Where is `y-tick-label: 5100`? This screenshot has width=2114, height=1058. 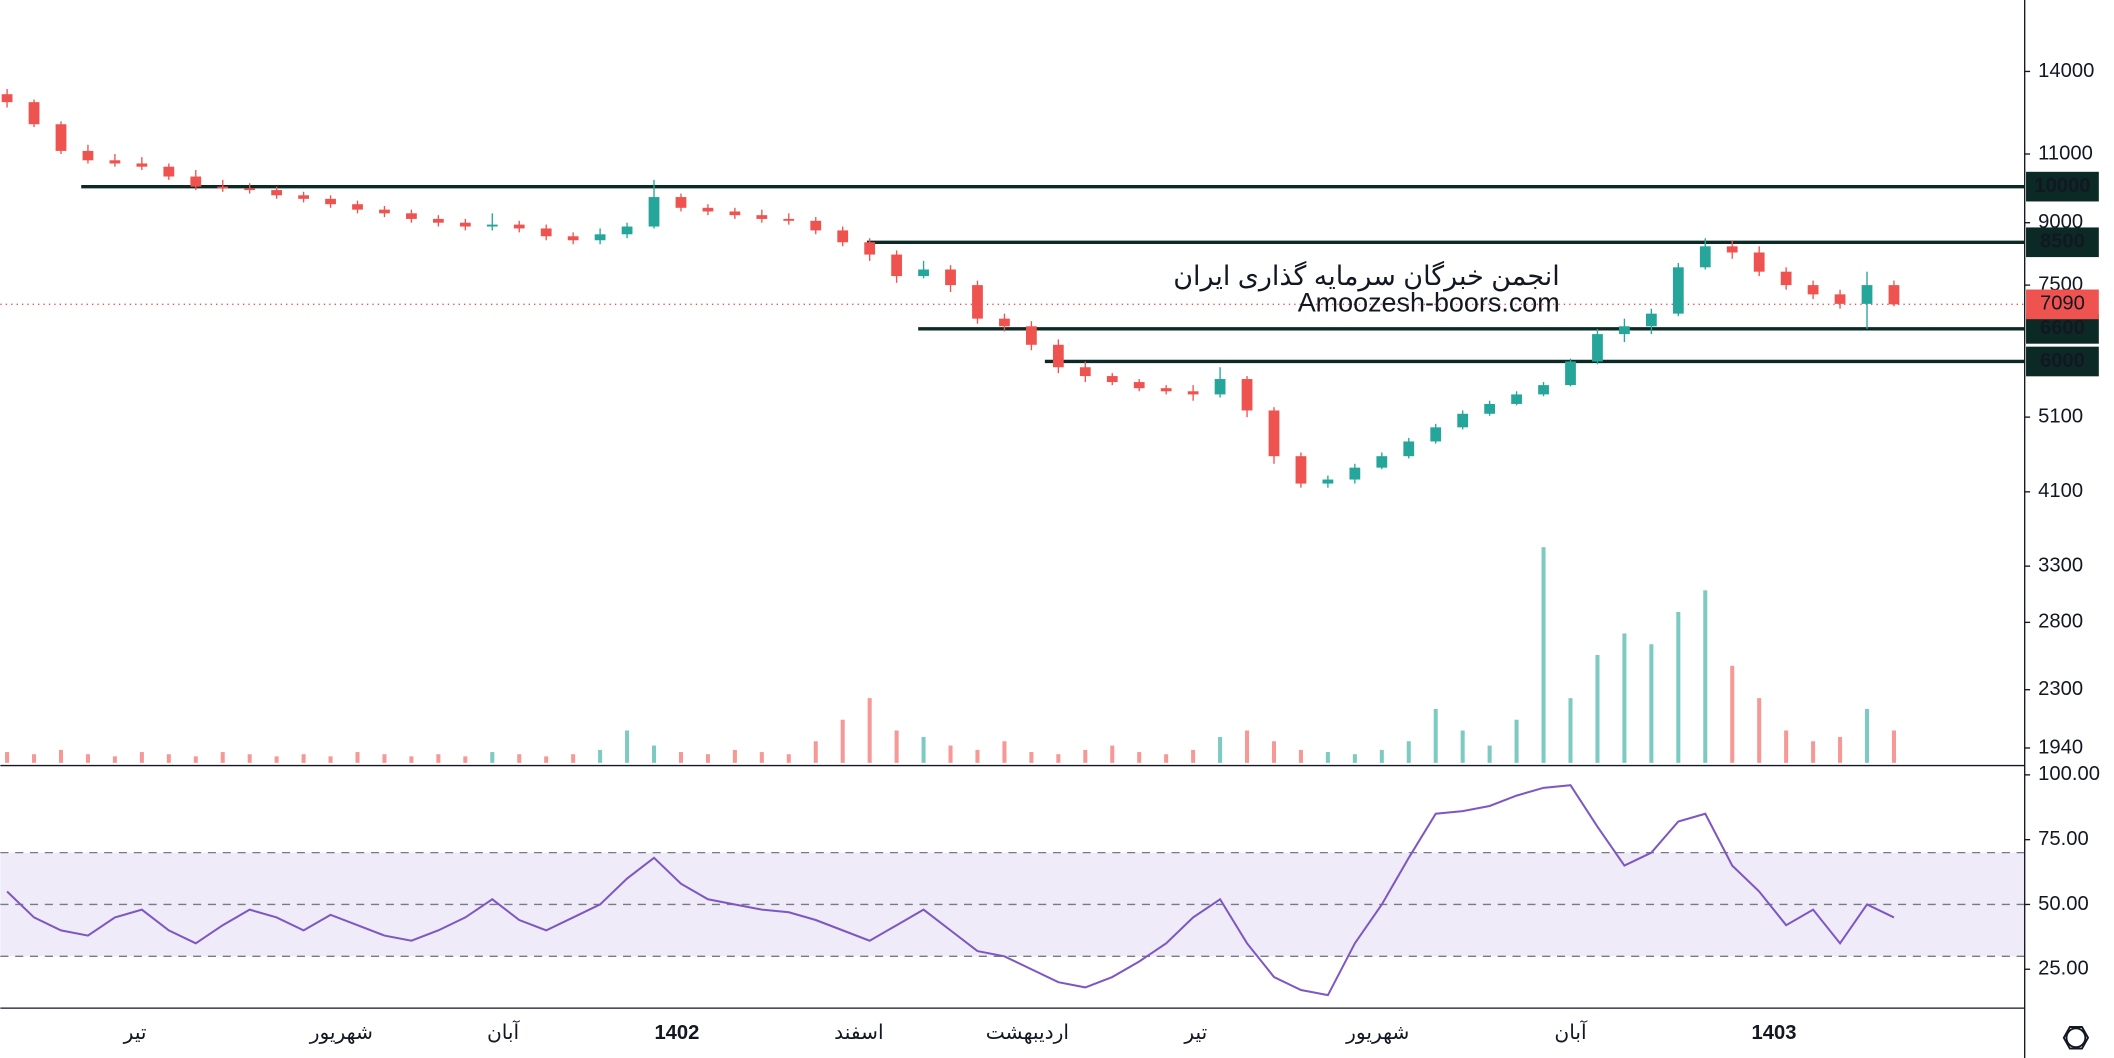
y-tick-label: 5100 is located at coordinates (2060, 416).